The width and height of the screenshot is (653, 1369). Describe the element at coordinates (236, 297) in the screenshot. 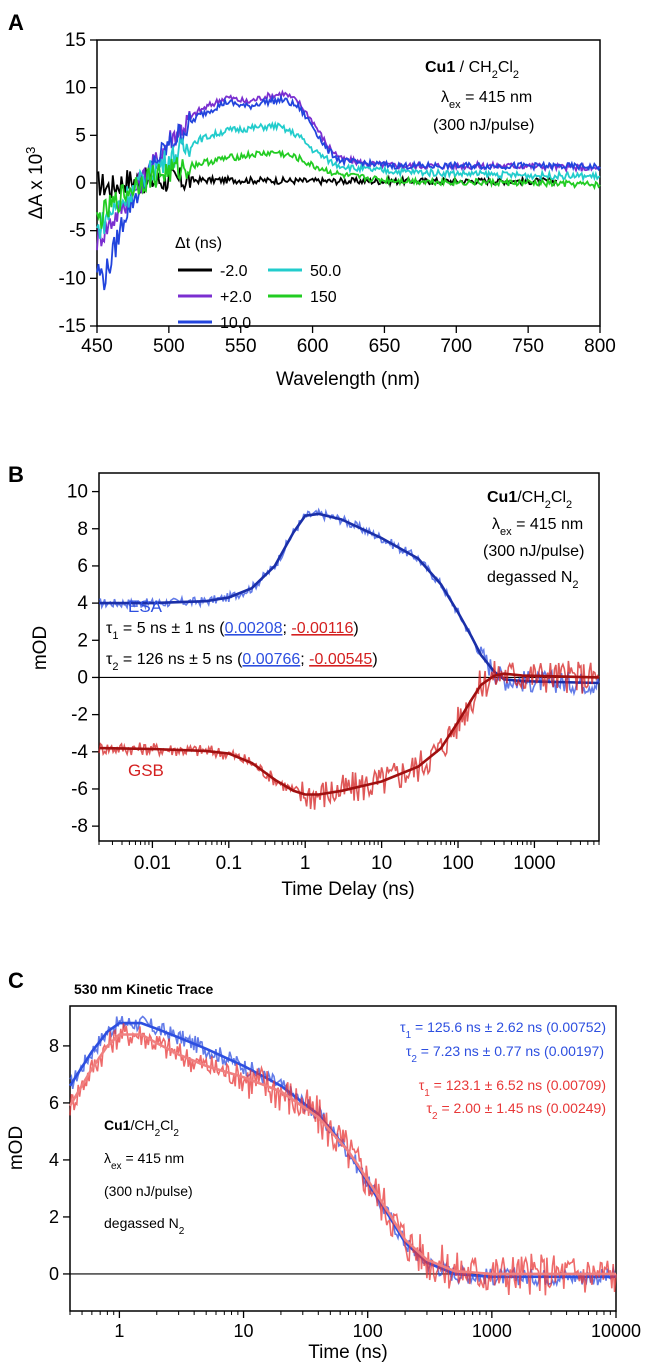

I see `legend-label-p2: +2.0` at that location.